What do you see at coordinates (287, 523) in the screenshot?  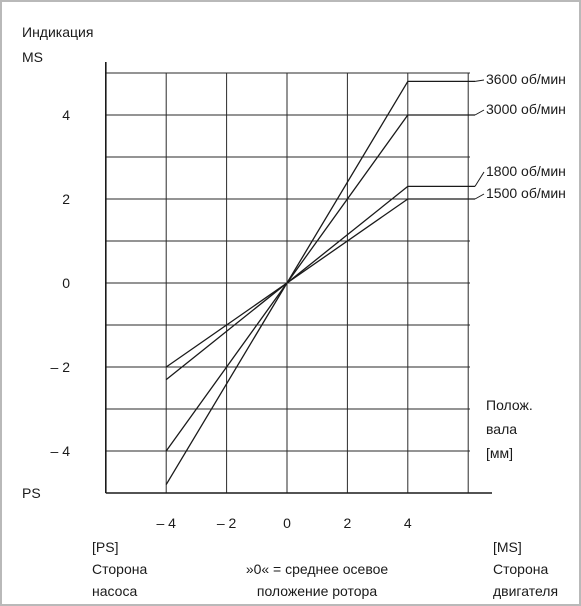 I see `x-tick-label: 0` at bounding box center [287, 523].